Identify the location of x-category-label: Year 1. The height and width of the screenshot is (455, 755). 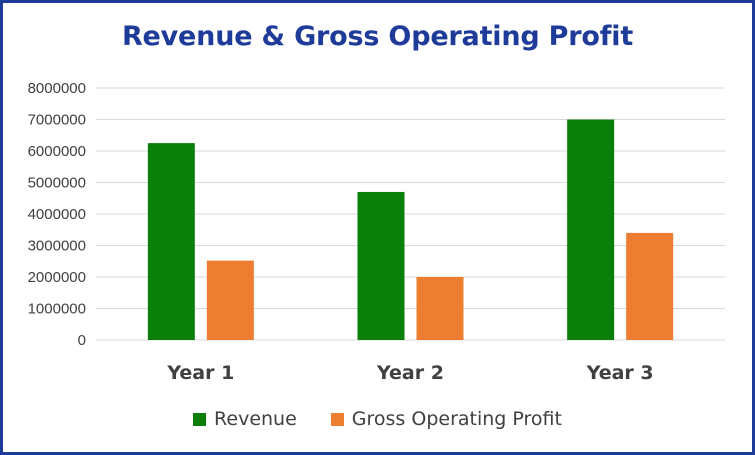
(200, 373).